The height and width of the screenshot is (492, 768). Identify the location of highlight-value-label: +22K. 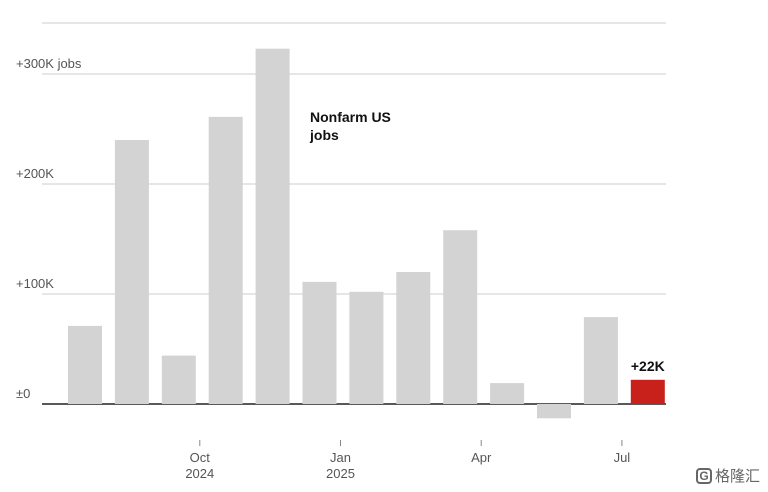
(648, 366).